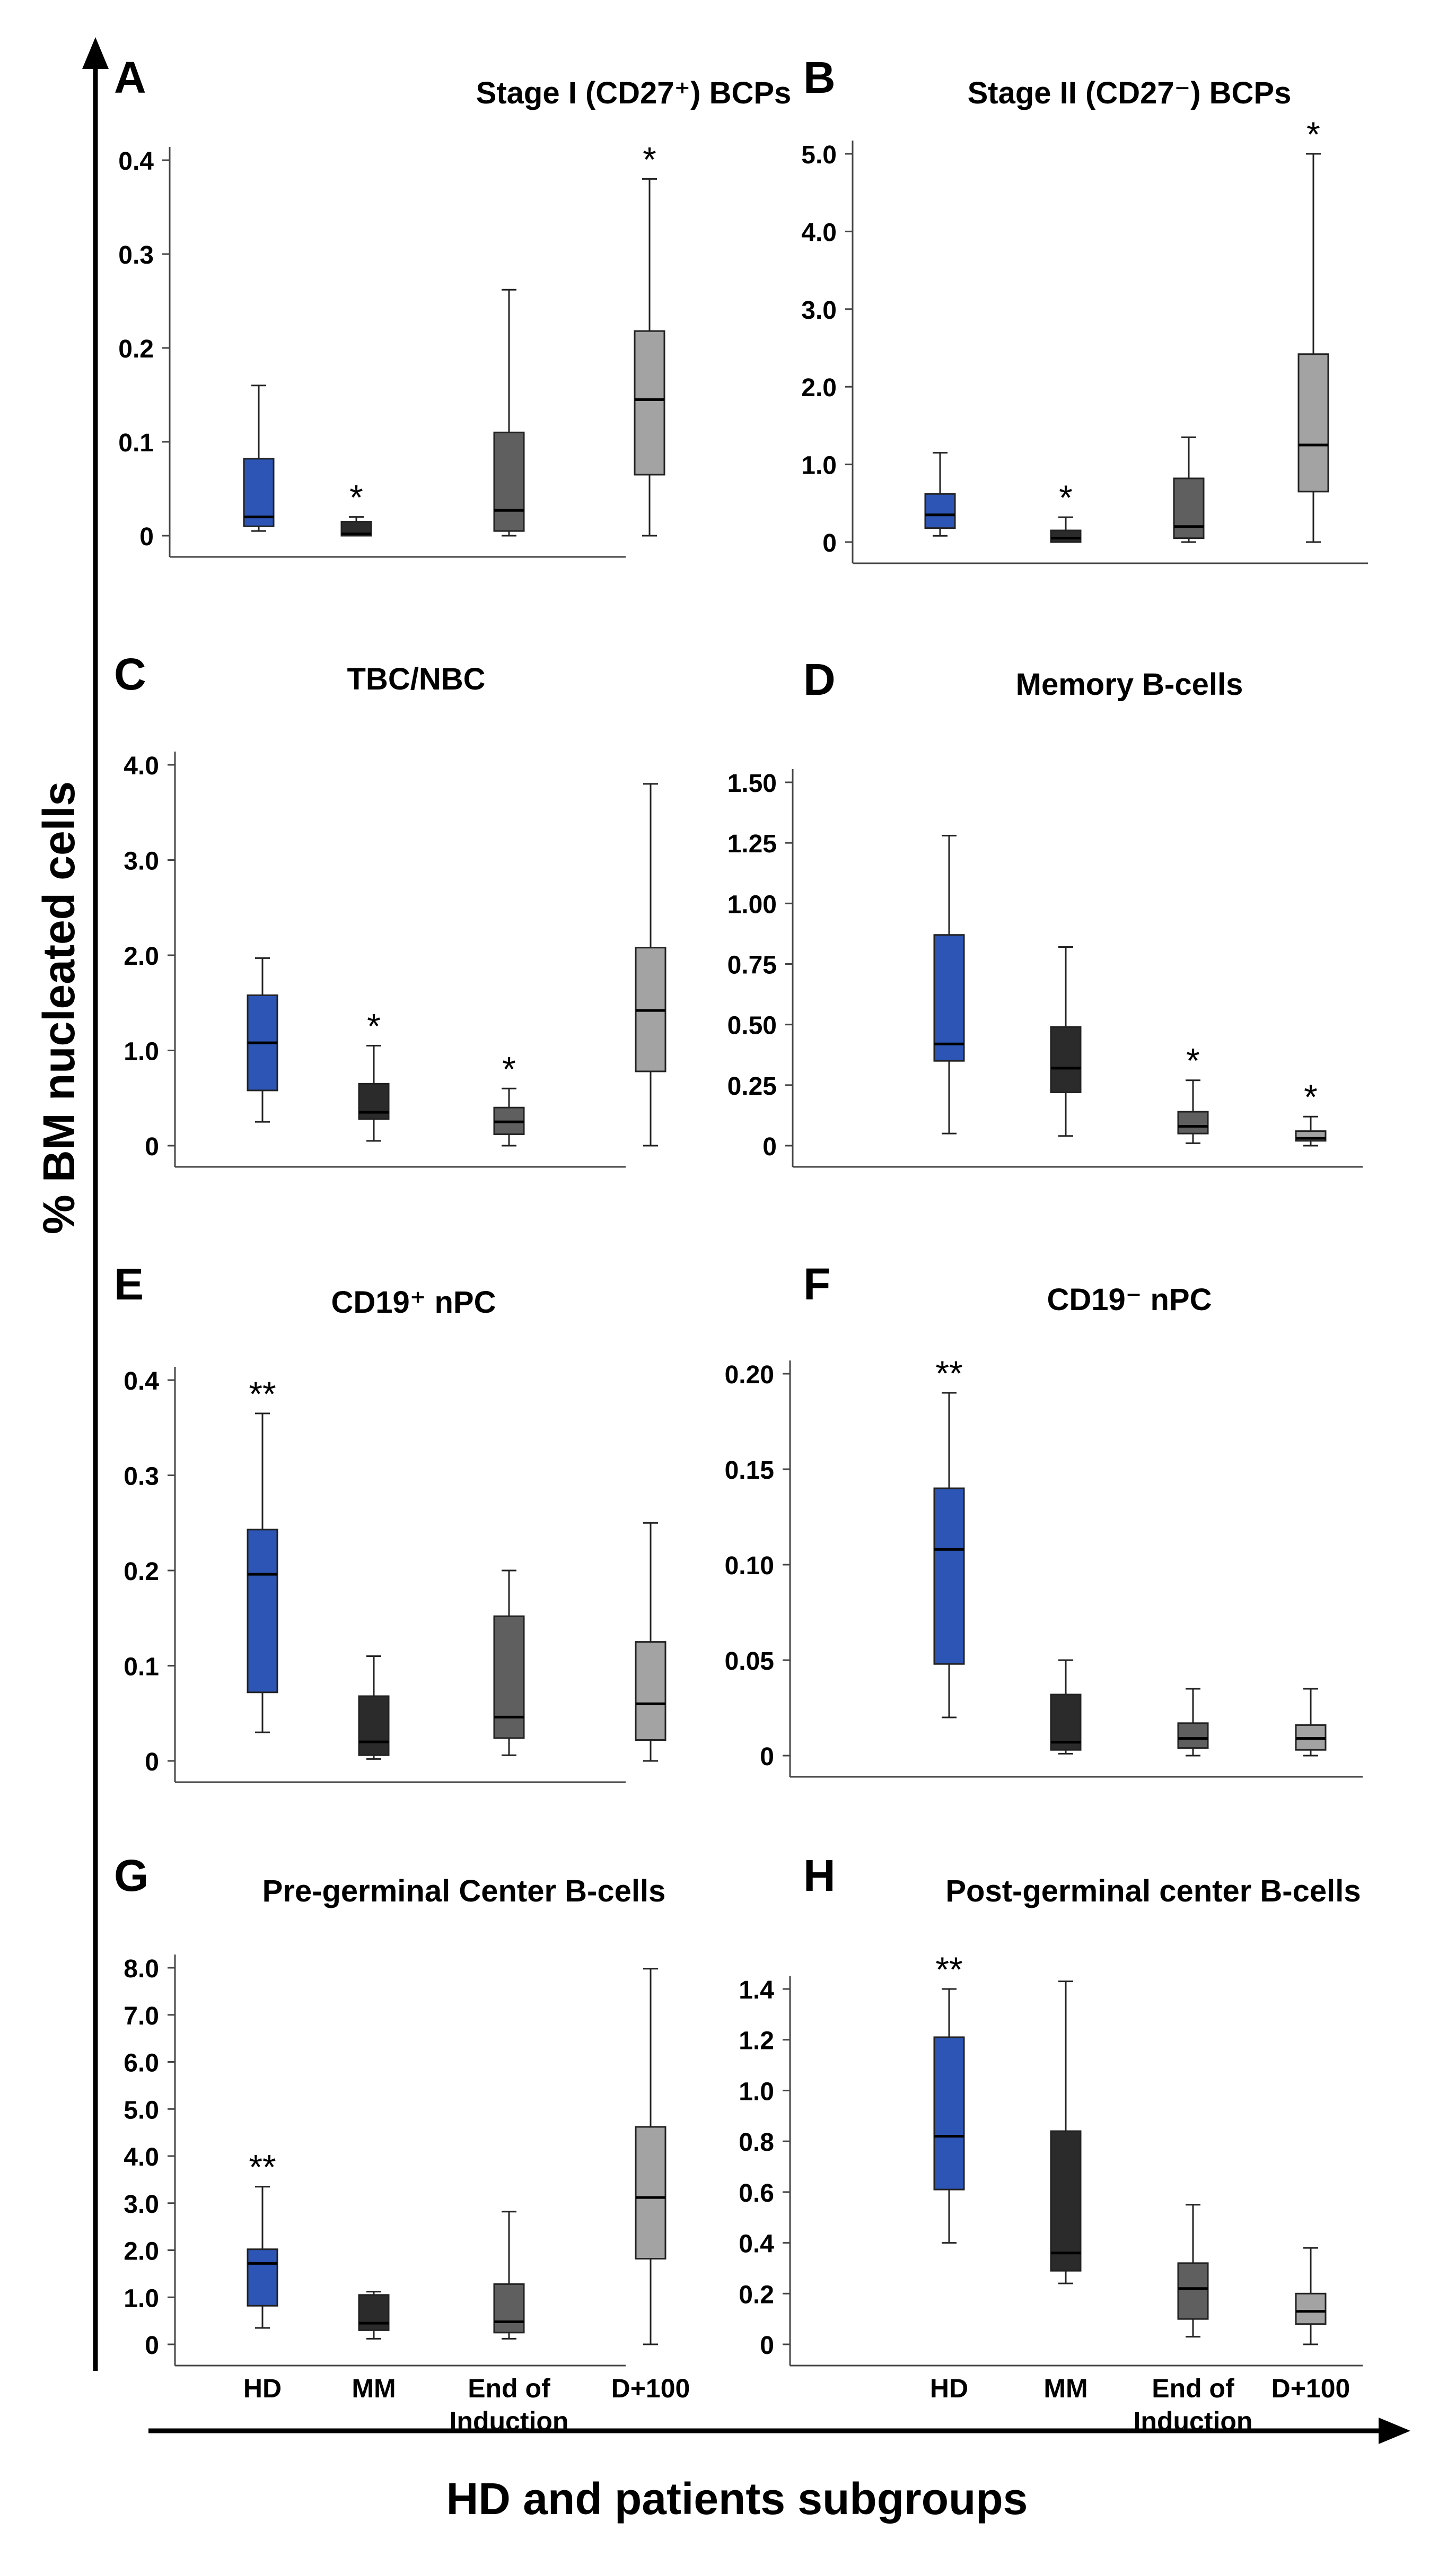 The width and height of the screenshot is (1456, 2565). What do you see at coordinates (737, 2499) in the screenshot?
I see `global-x-label: HD and patients subgroups` at bounding box center [737, 2499].